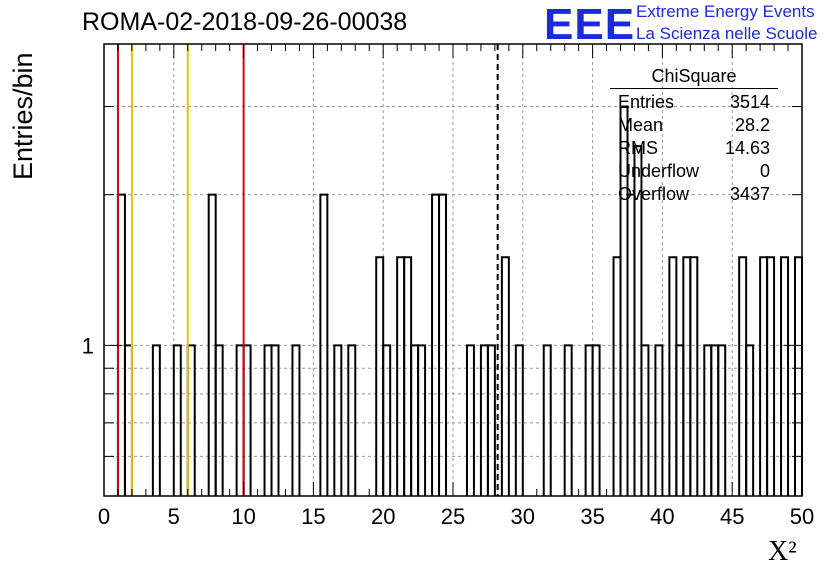  I want to click on x-tick-label: 30, so click(523, 516).